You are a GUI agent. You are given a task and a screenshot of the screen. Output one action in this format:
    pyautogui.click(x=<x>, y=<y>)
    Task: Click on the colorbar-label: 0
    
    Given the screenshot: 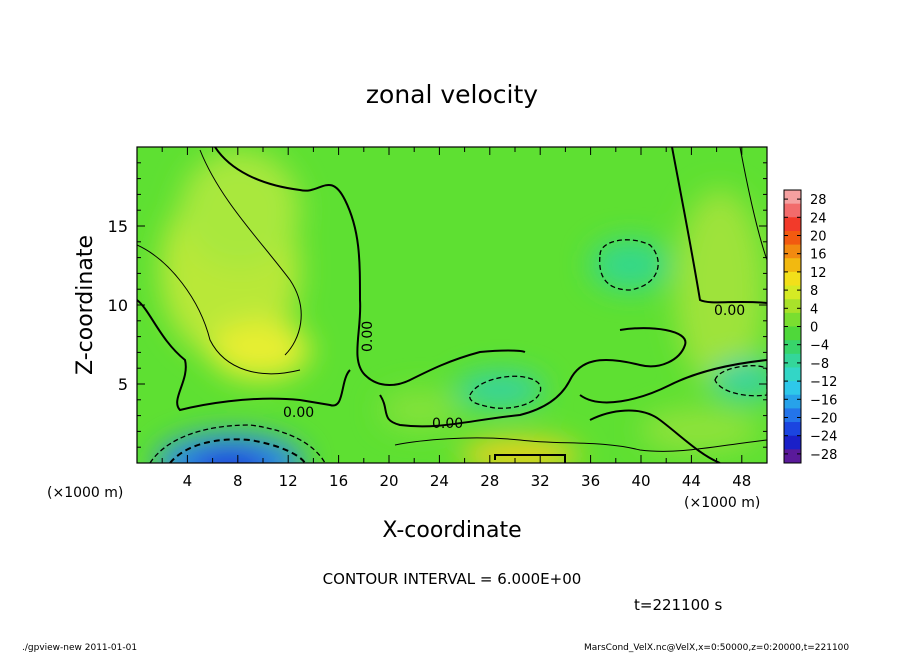 What is the action you would take?
    pyautogui.click(x=814, y=328)
    